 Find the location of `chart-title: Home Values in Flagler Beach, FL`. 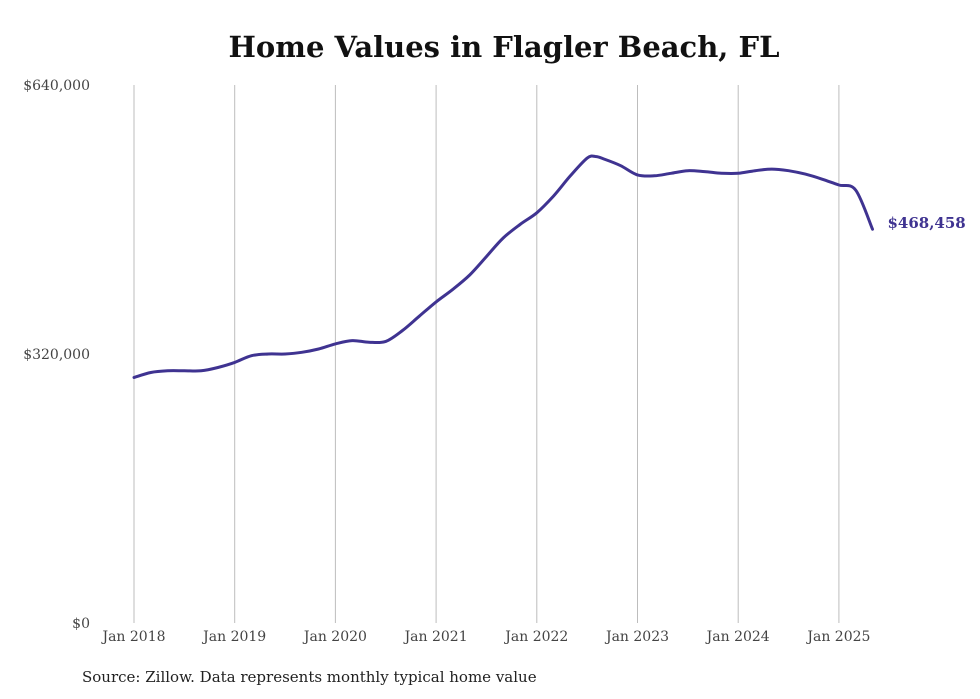

chart-title: Home Values in Flagler Beach, FL is located at coordinates (504, 47).